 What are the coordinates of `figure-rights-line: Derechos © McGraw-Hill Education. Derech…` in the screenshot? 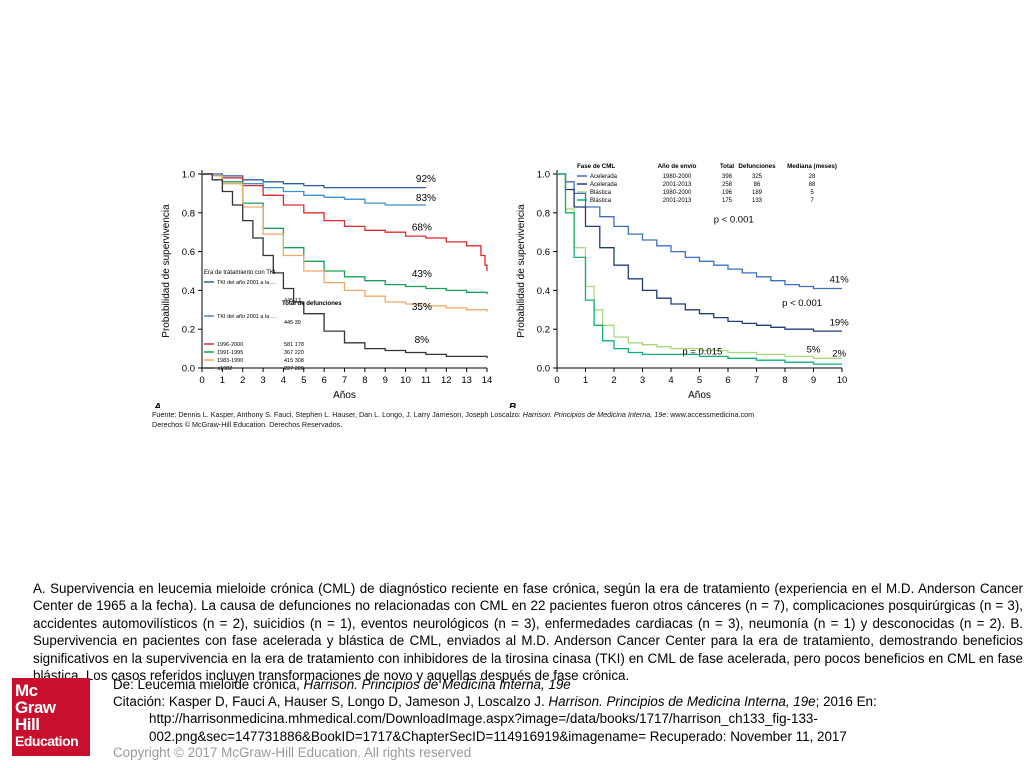 It's located at (247, 424).